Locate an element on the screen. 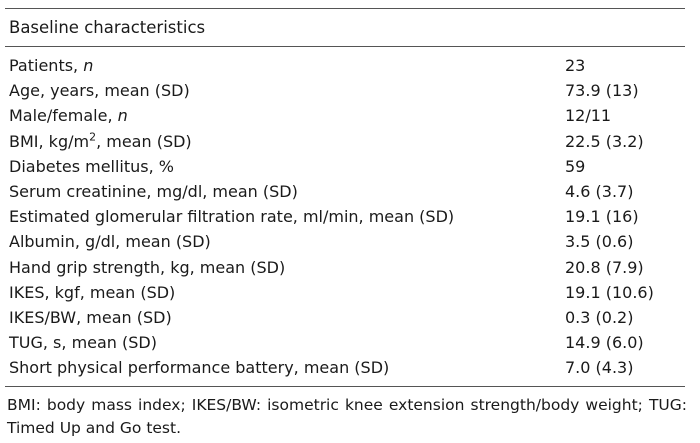 The image size is (700, 443). table-row: Male/female, n 12/11 is located at coordinates (345, 115).